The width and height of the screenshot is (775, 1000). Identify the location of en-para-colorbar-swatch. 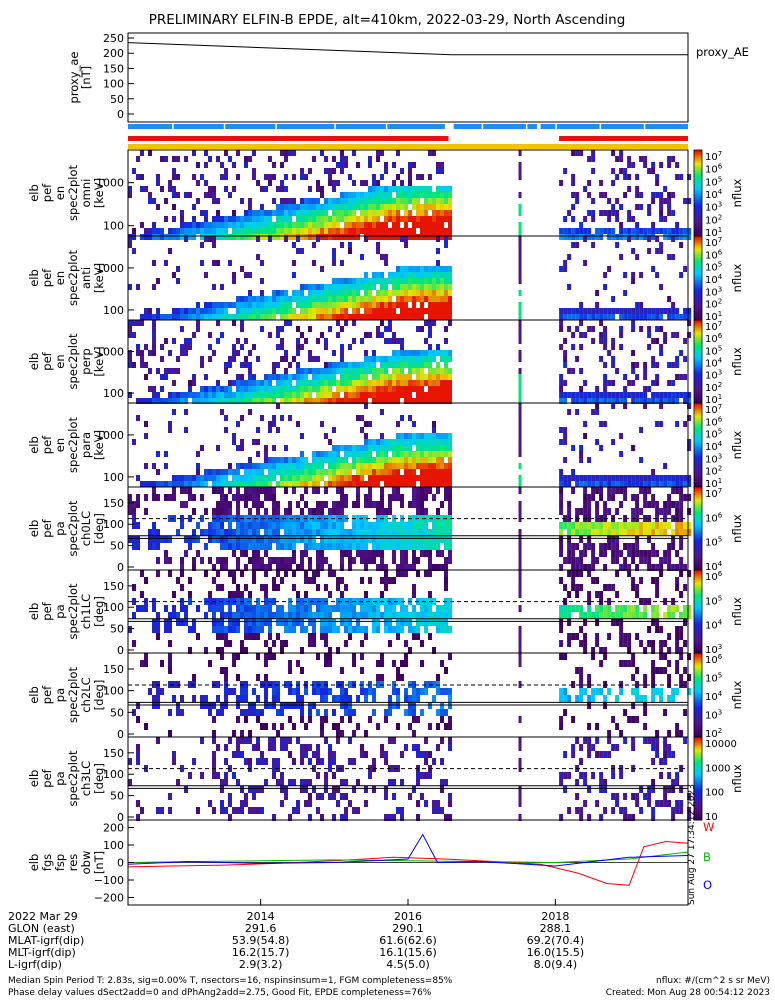
(698, 448).